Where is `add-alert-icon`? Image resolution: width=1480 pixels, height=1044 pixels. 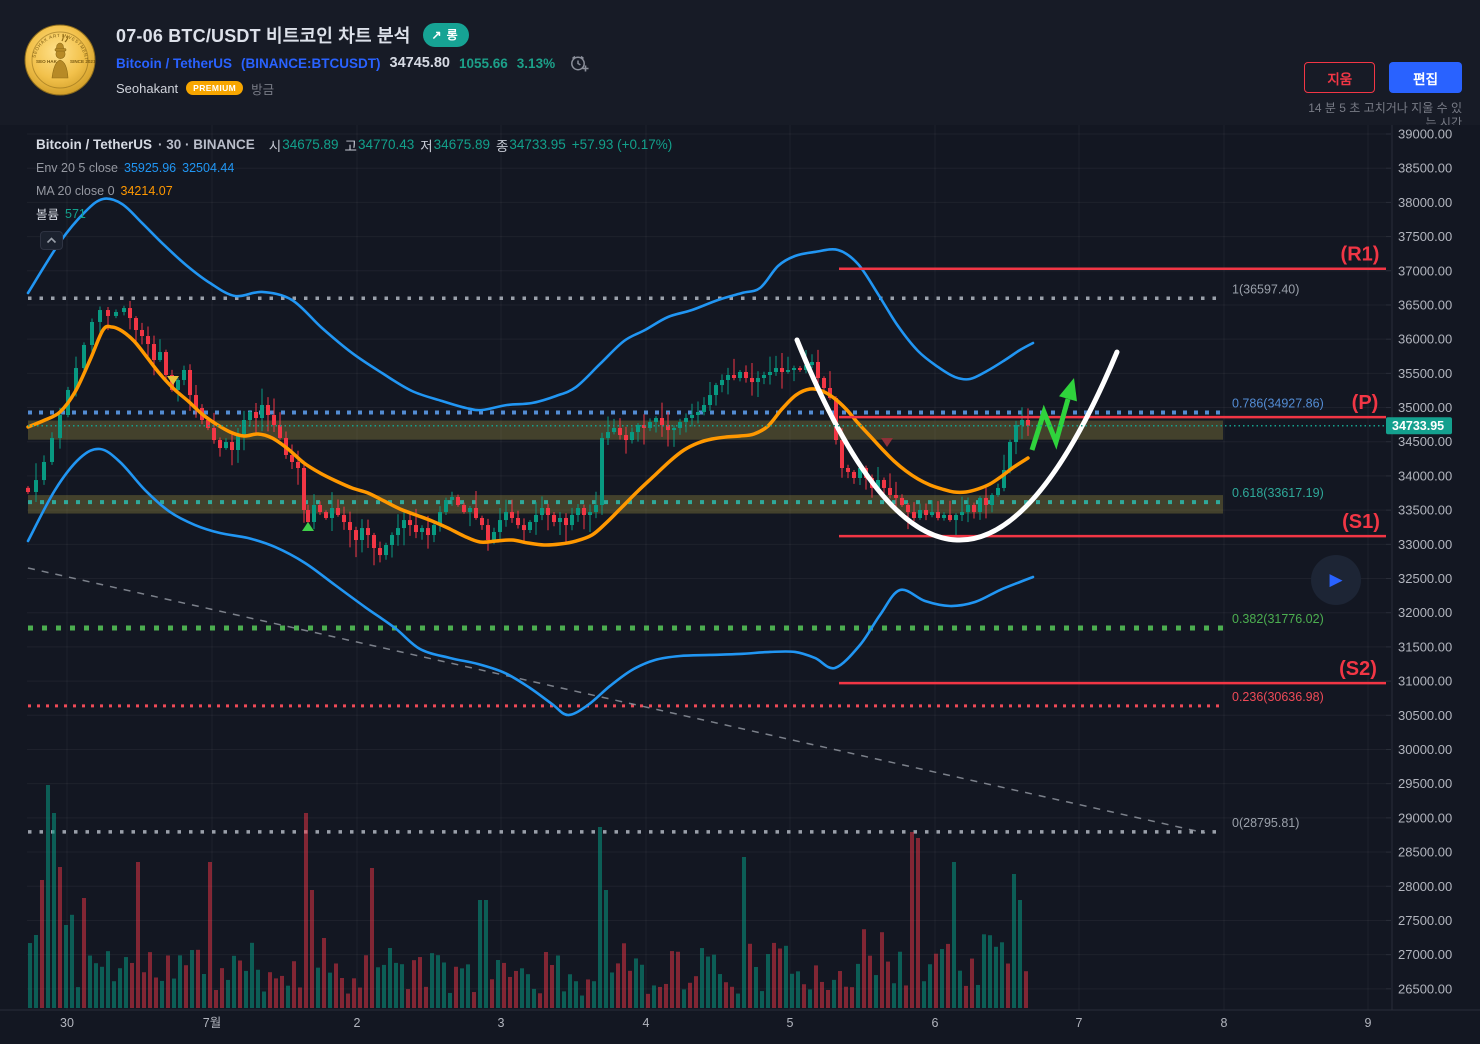 add-alert-icon is located at coordinates (579, 63).